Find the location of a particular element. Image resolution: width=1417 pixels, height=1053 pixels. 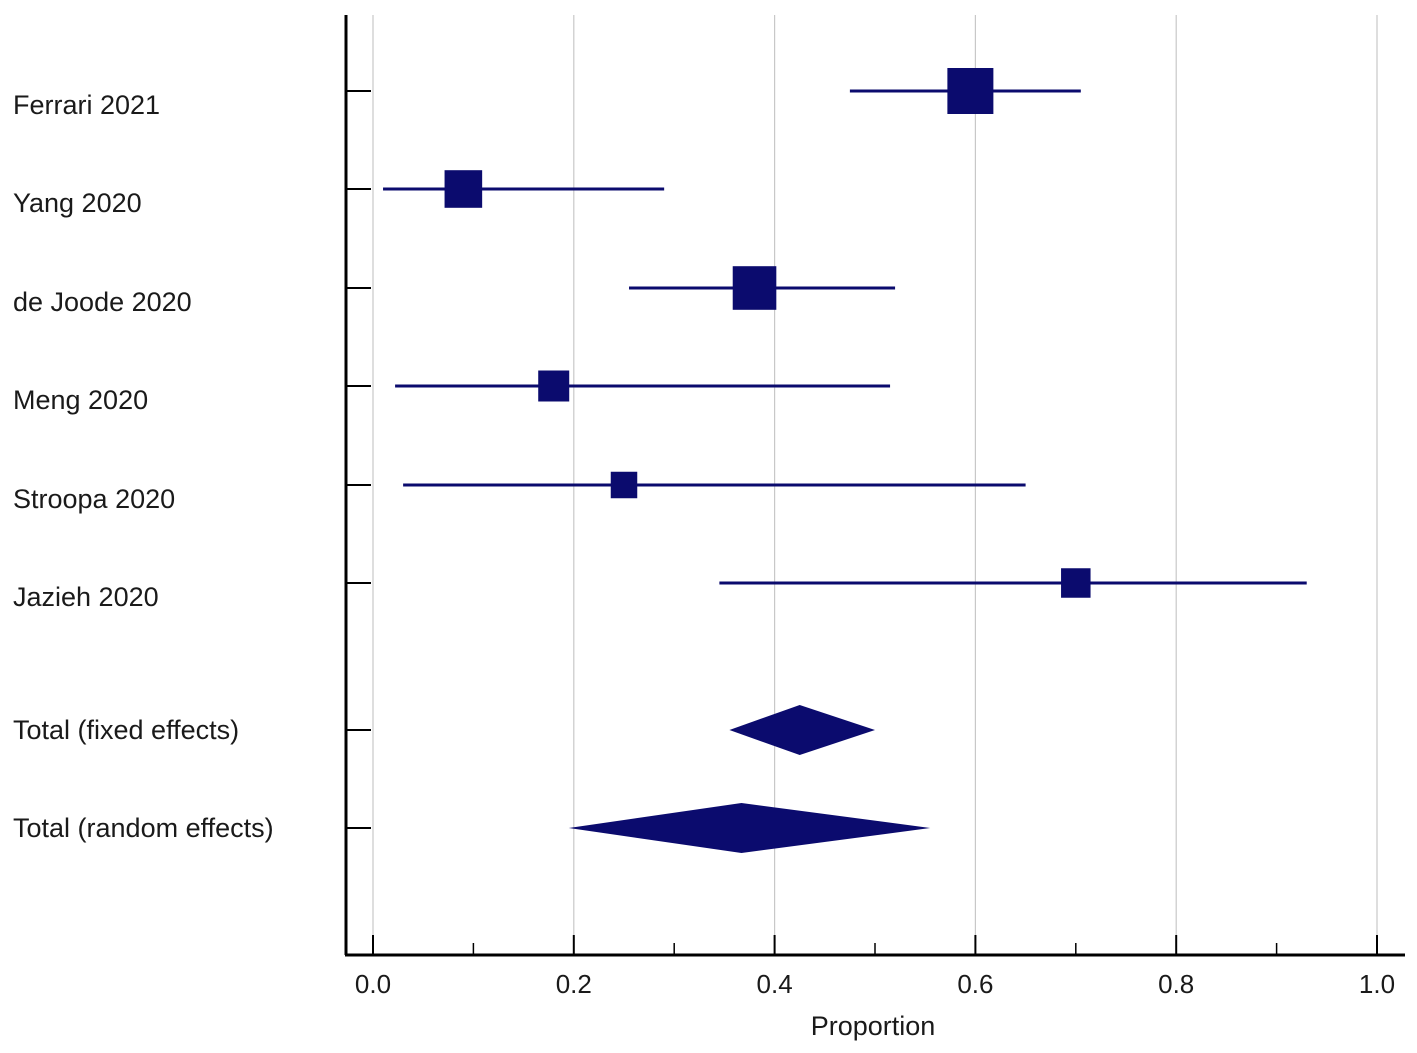

x-axis-title: Proportion is located at coordinates (873, 1026).